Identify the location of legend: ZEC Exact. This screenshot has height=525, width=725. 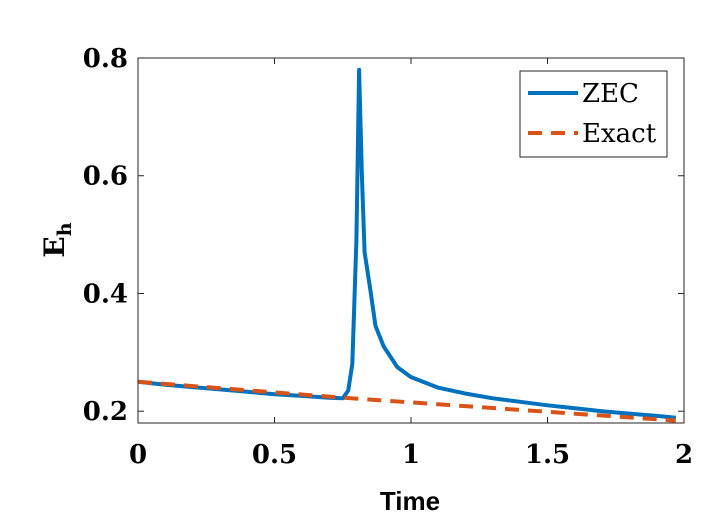
(593, 114).